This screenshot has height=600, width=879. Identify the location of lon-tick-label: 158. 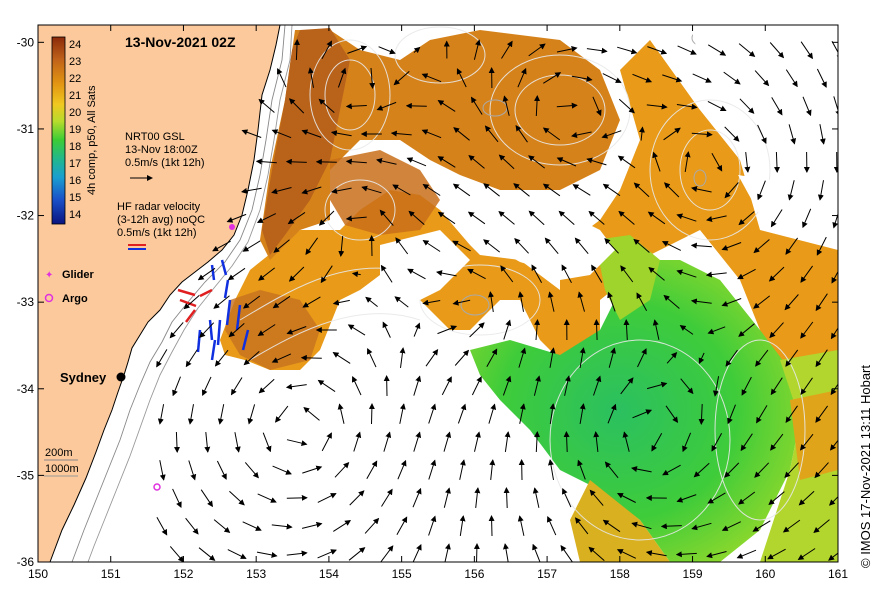
(620, 574).